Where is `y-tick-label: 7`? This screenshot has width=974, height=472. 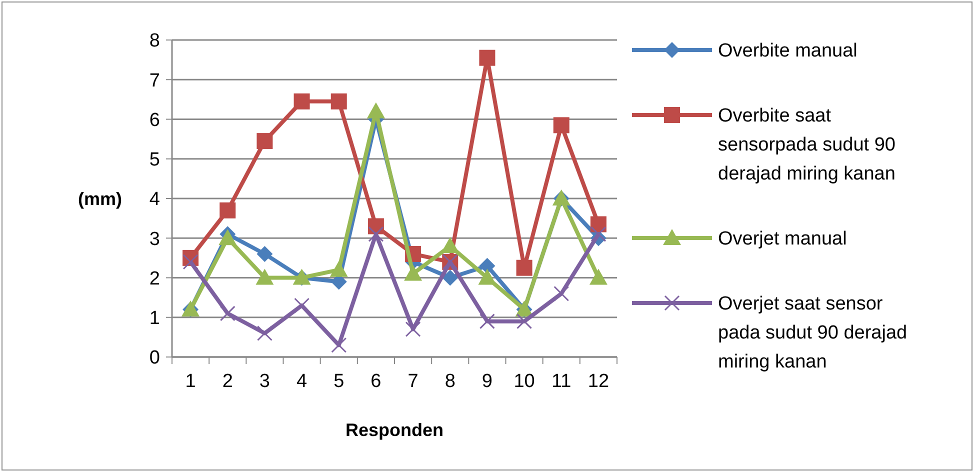
y-tick-label: 7 is located at coordinates (154, 81).